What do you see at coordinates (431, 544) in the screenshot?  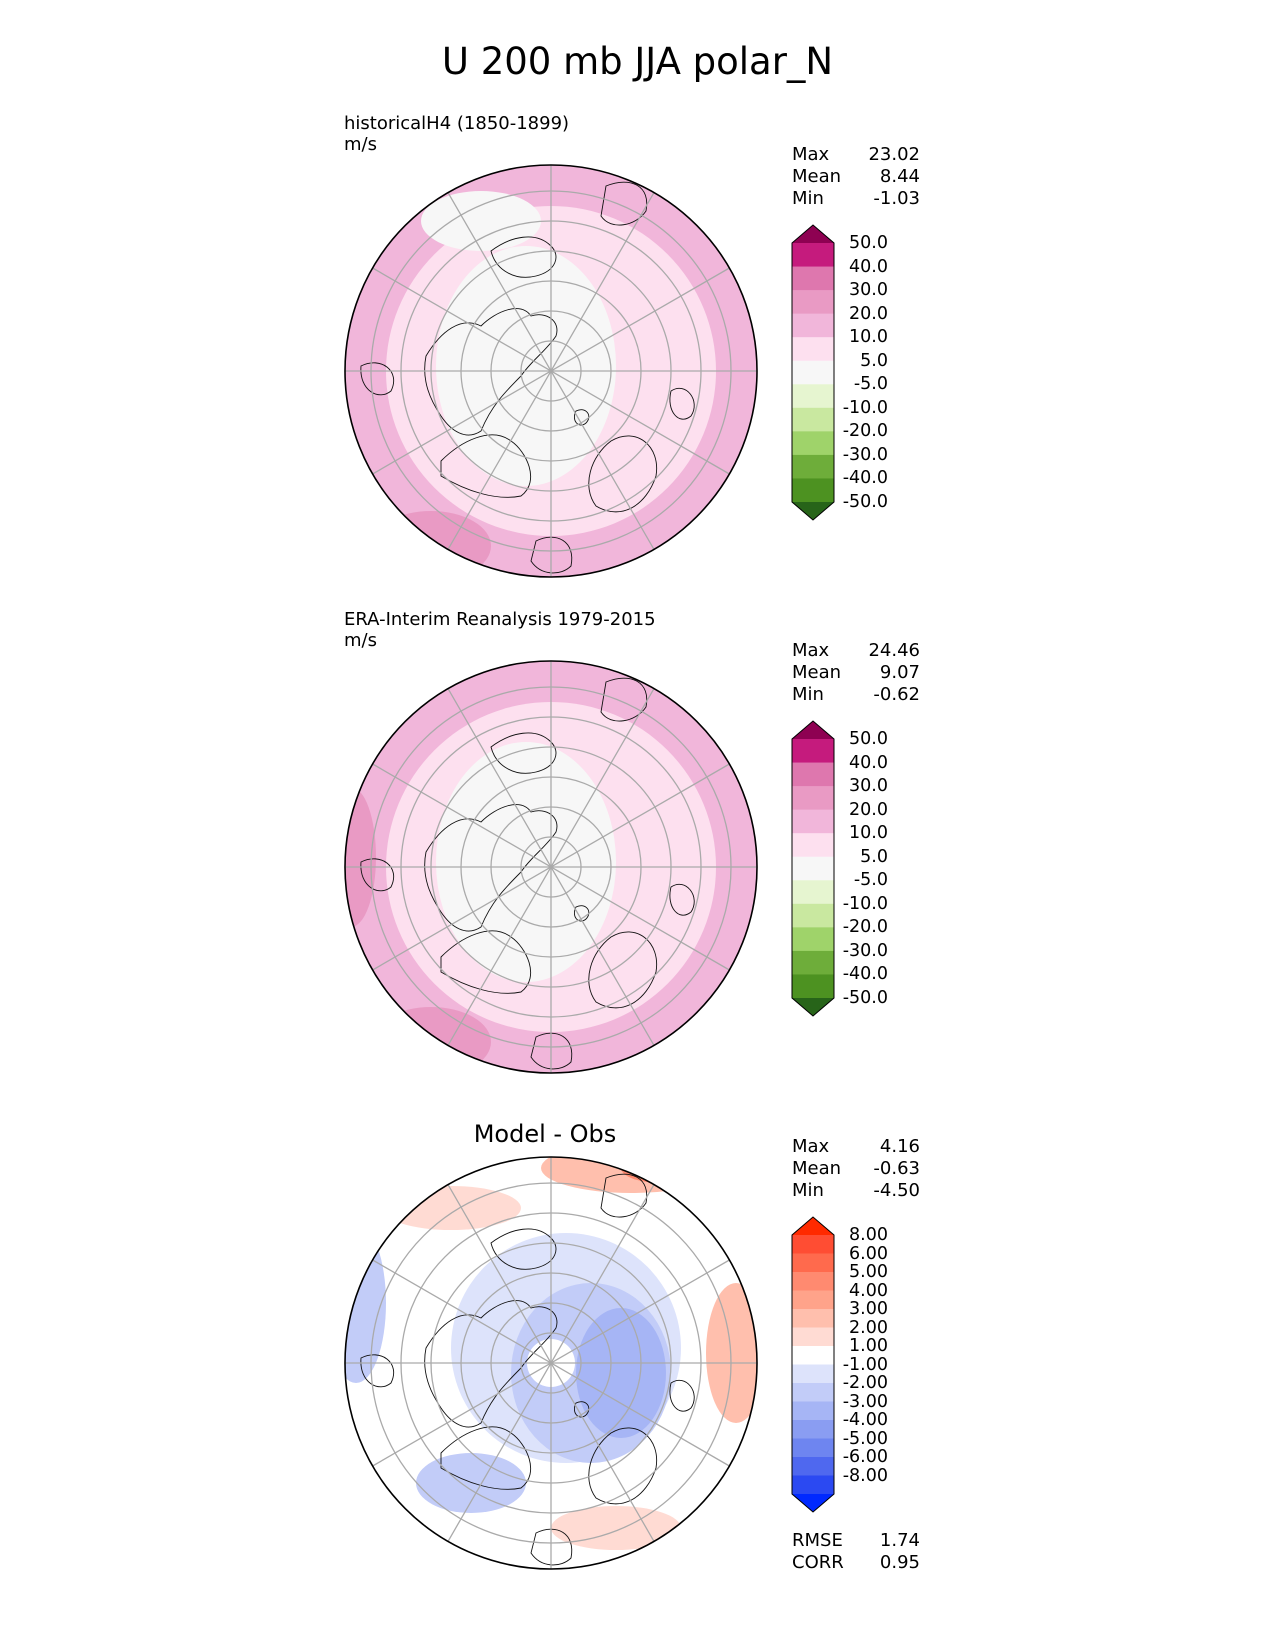 I see `field-jet-maximum` at bounding box center [431, 544].